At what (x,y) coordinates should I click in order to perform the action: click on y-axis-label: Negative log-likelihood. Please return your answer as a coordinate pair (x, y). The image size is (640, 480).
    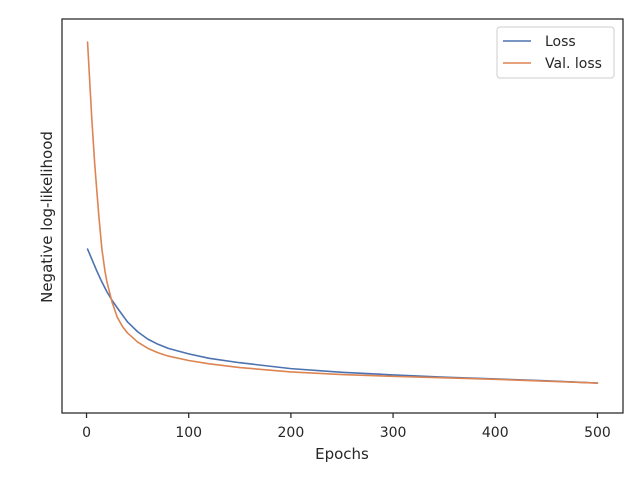
    Looking at the image, I should click on (47, 217).